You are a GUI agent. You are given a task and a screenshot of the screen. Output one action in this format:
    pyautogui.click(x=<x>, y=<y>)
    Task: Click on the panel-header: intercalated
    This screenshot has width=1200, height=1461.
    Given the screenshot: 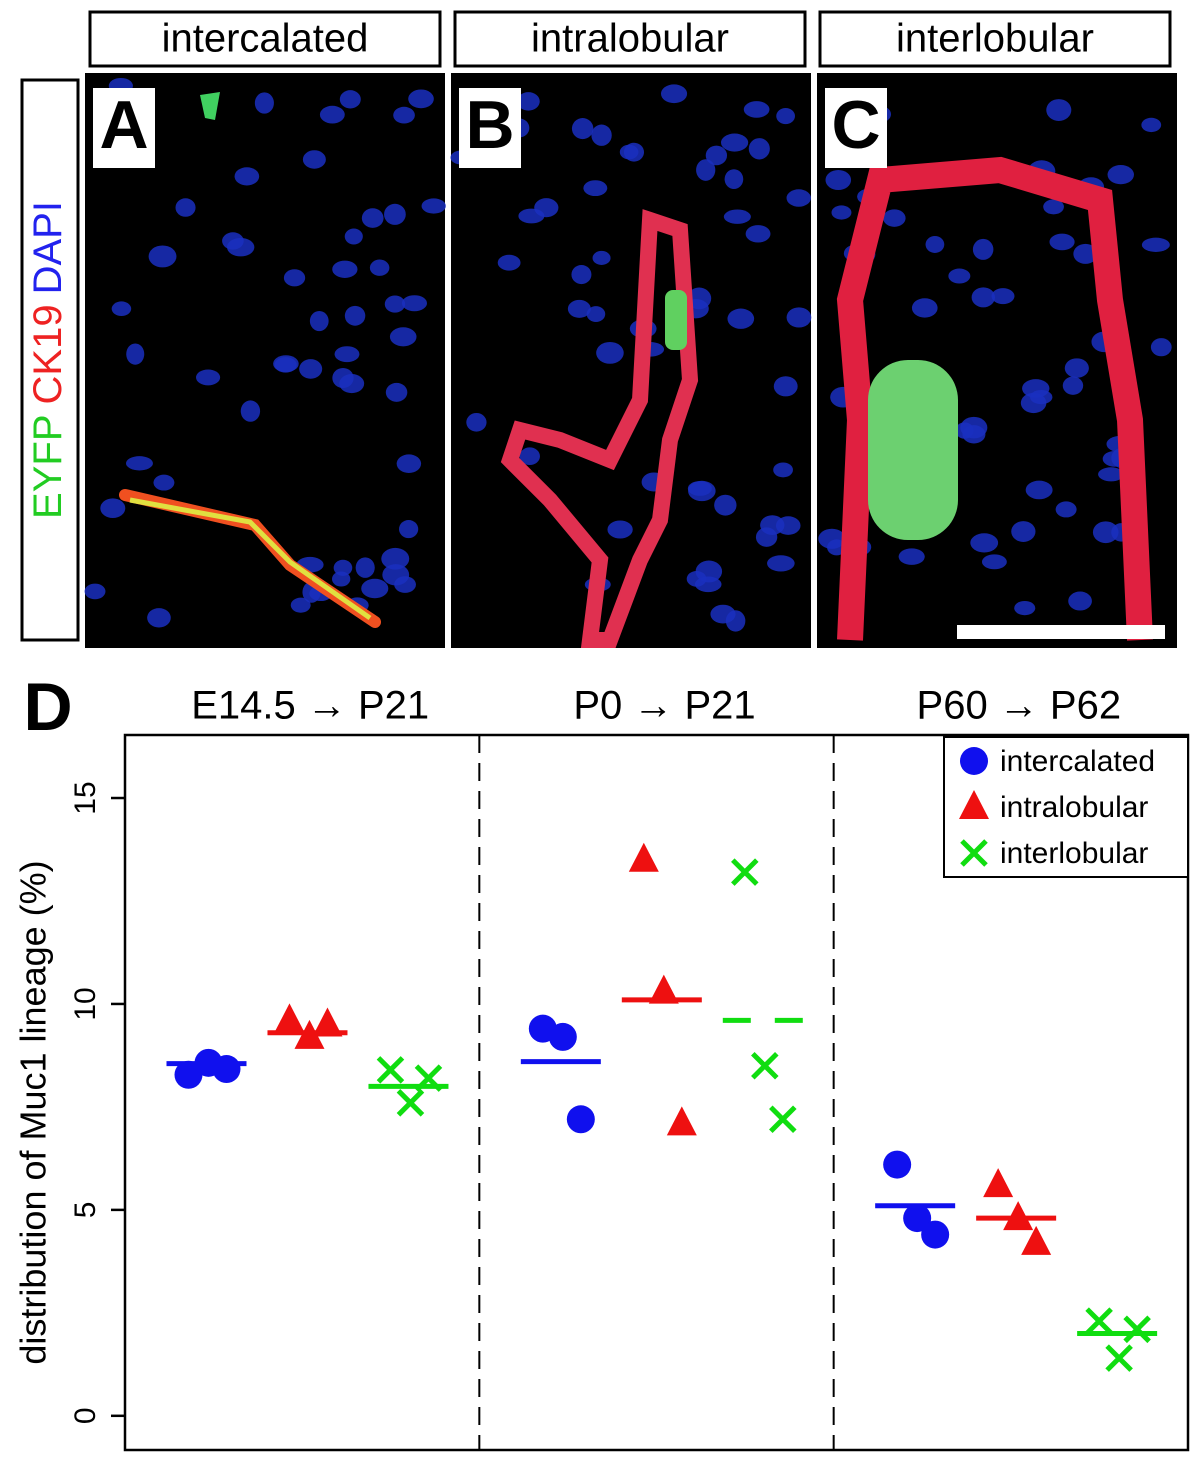 What is the action you would take?
    pyautogui.click(x=265, y=39)
    